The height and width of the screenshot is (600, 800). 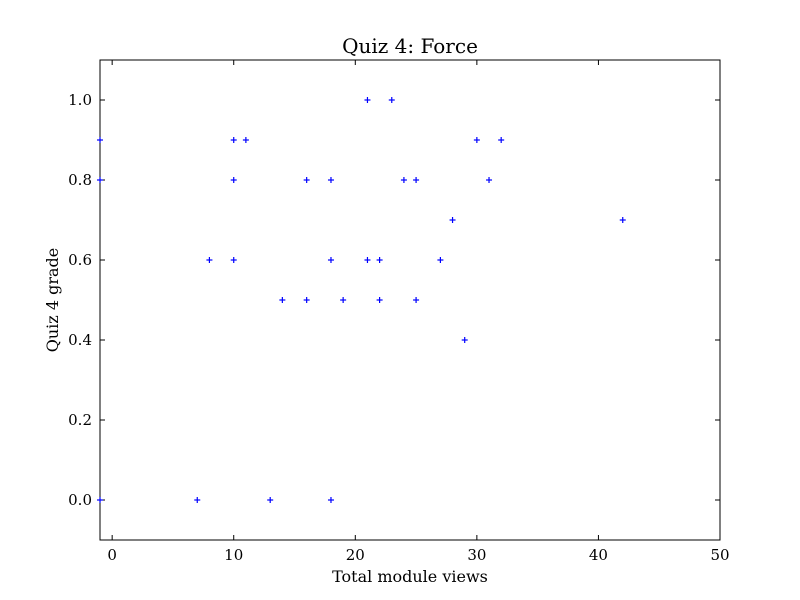 What do you see at coordinates (80, 500) in the screenshot?
I see `y-tick-label: 0.0` at bounding box center [80, 500].